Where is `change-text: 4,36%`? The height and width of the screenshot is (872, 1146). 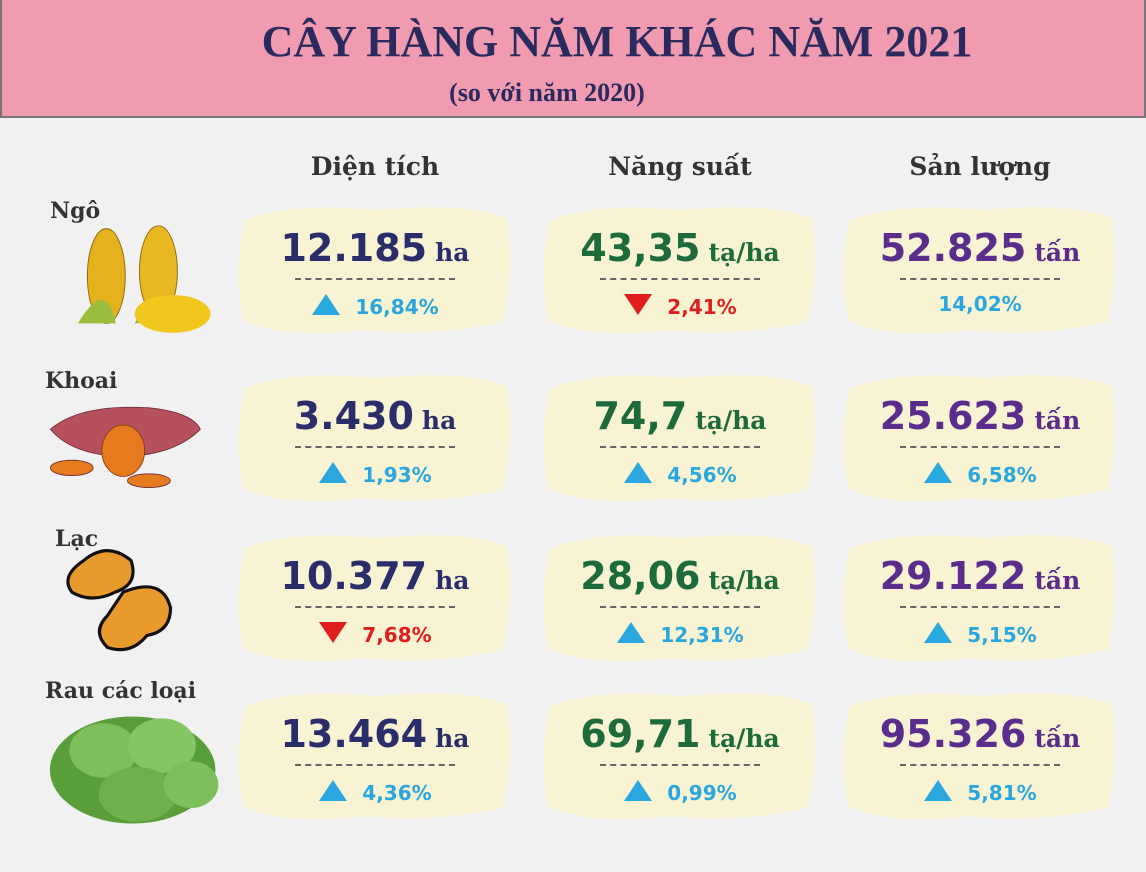 change-text: 4,36% is located at coordinates (397, 793).